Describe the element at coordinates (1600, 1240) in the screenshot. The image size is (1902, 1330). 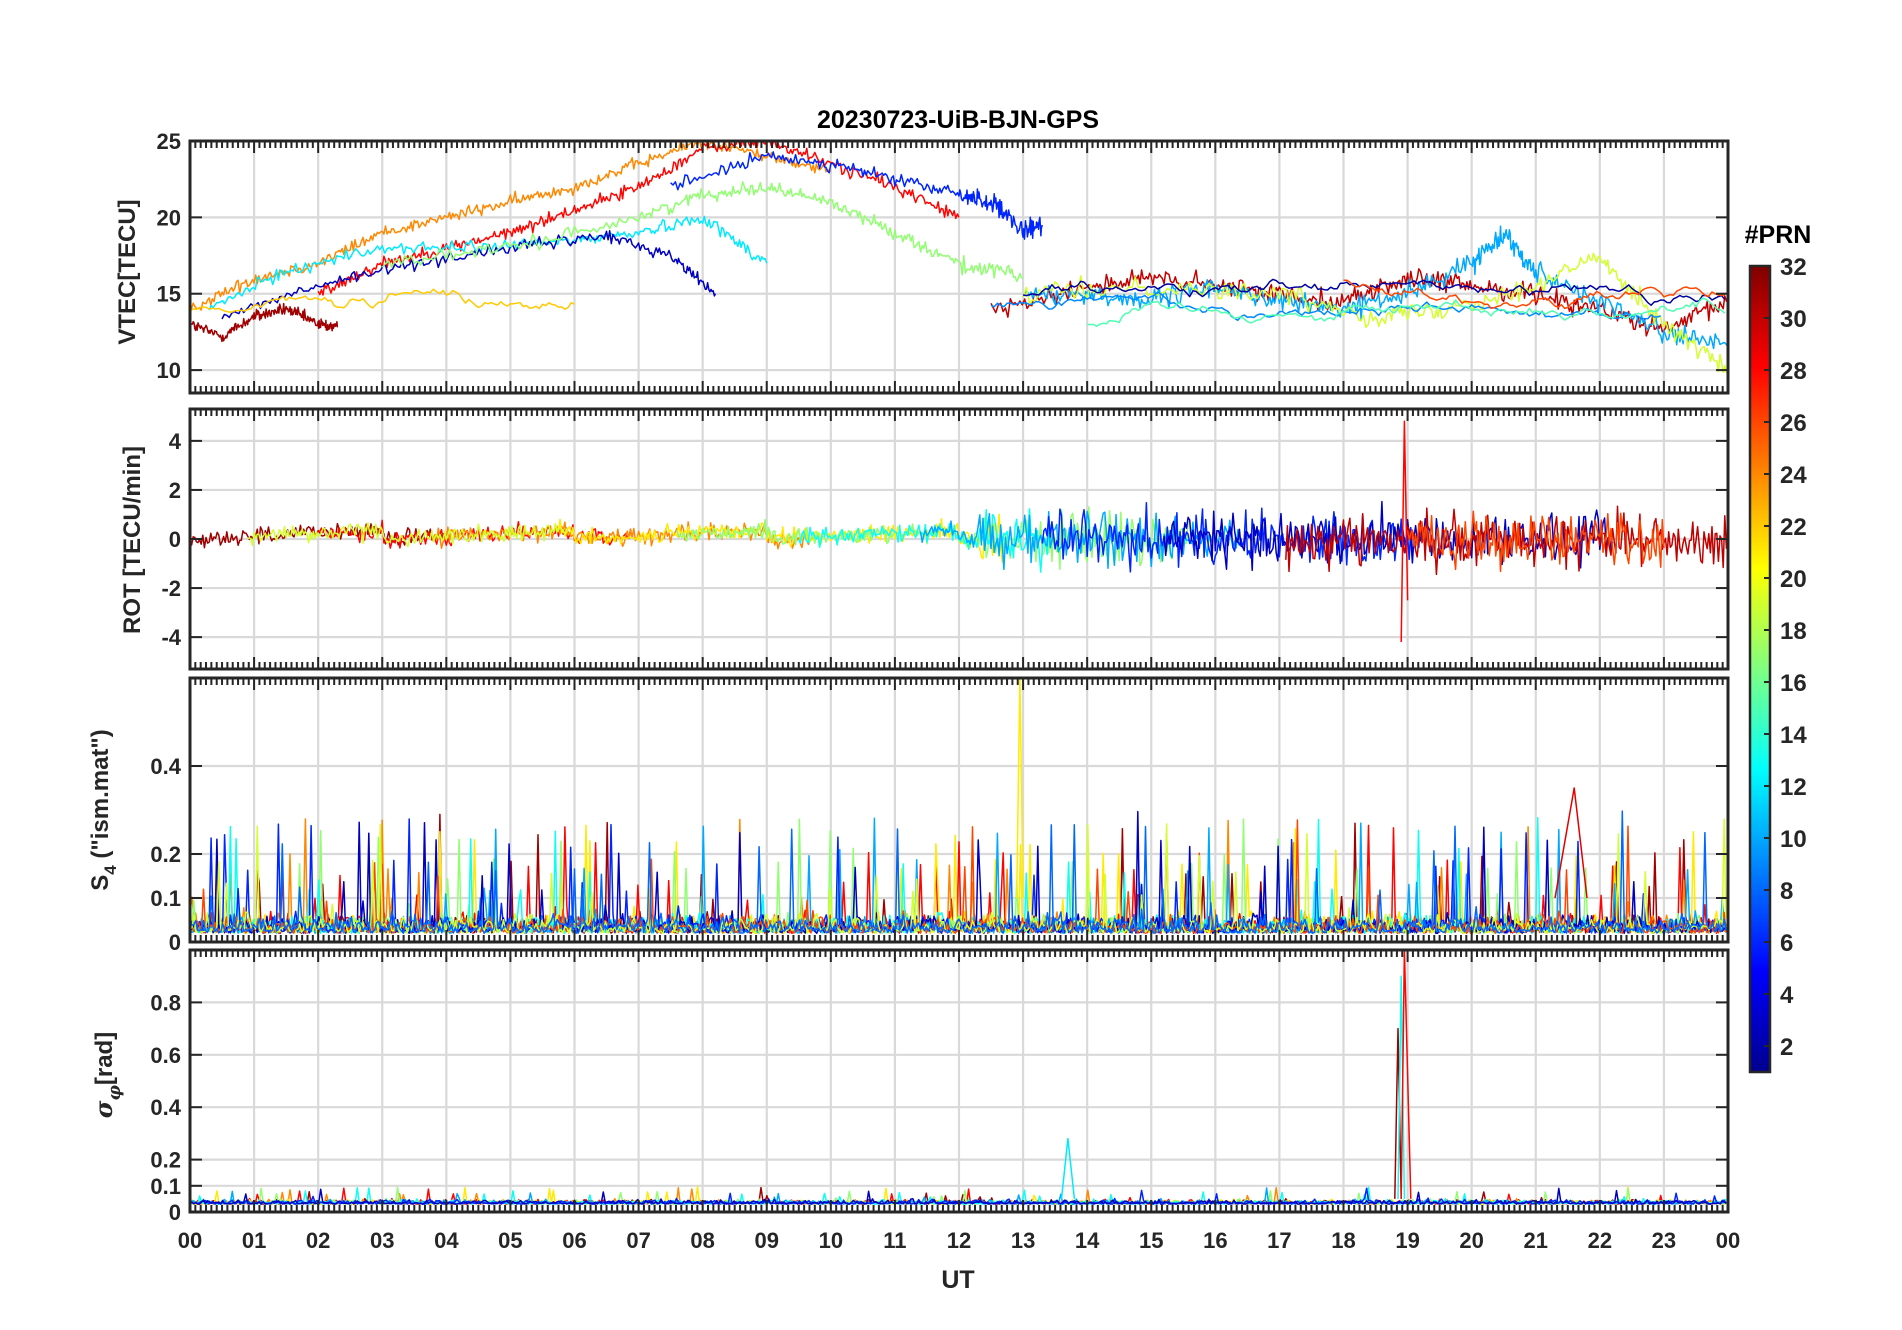
I see `xtick-label: 22` at that location.